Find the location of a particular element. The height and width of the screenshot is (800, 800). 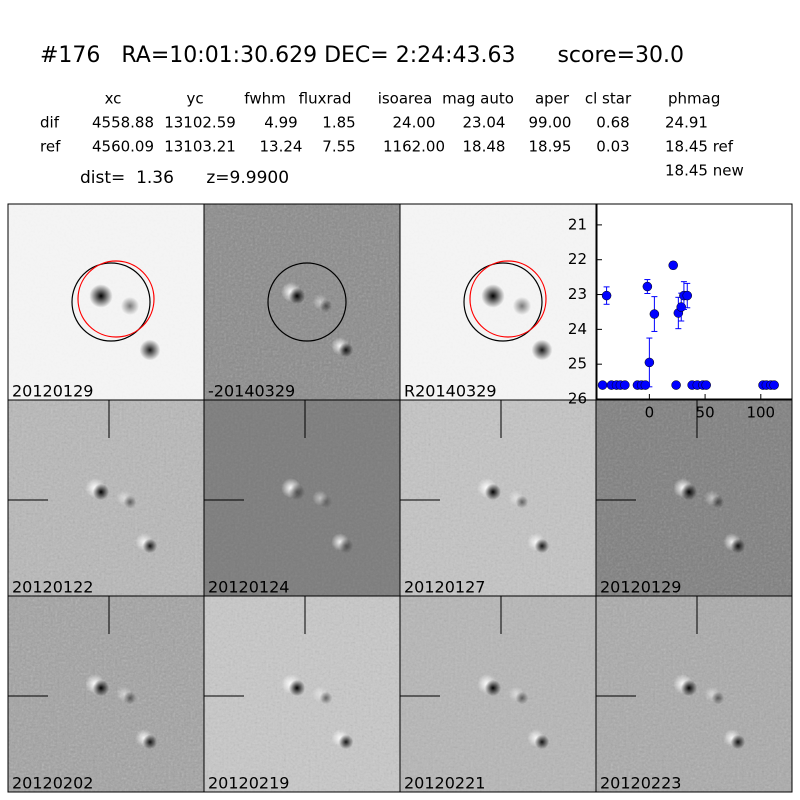

column-header: cl star is located at coordinates (608, 99).